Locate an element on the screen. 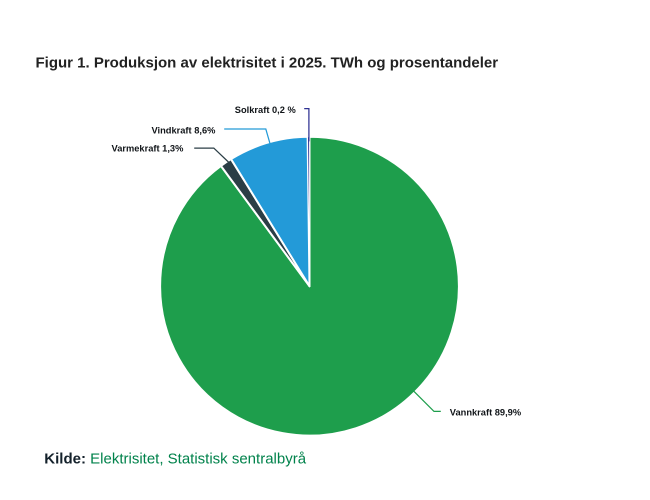 This screenshot has height=500, width=650. svg-text: Solkraft 0,2 % is located at coordinates (266, 110).